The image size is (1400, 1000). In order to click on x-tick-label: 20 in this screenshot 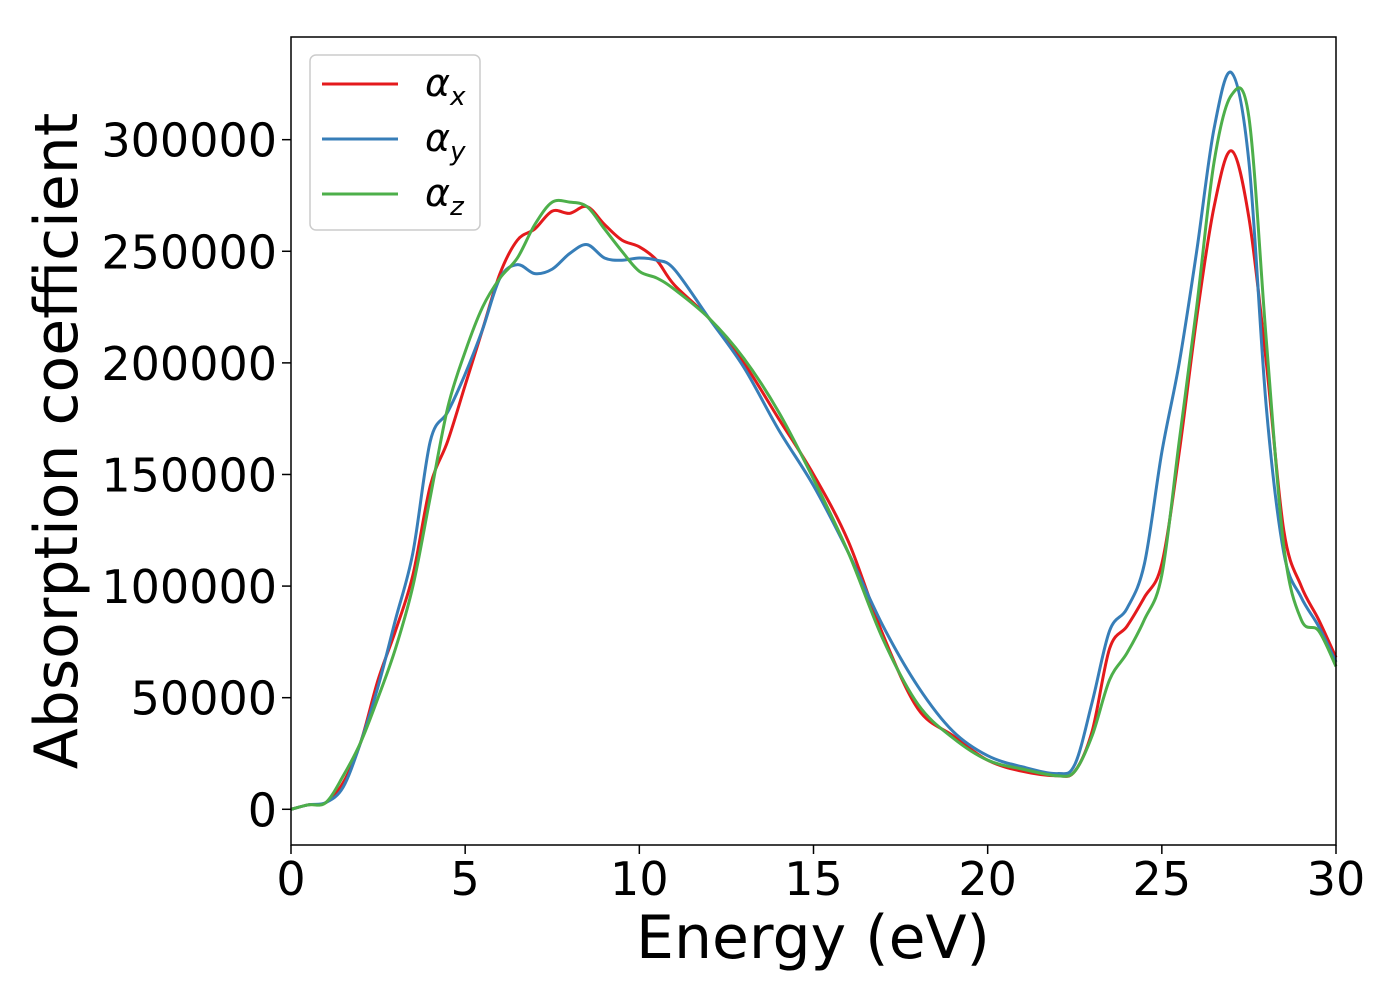, I will do `click(987, 879)`.